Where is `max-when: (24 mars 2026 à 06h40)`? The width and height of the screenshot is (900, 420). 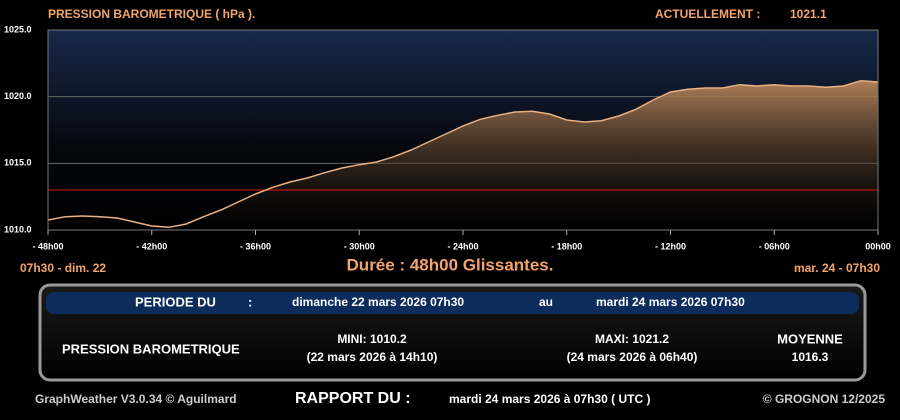 max-when: (24 mars 2026 à 06h40) is located at coordinates (632, 357).